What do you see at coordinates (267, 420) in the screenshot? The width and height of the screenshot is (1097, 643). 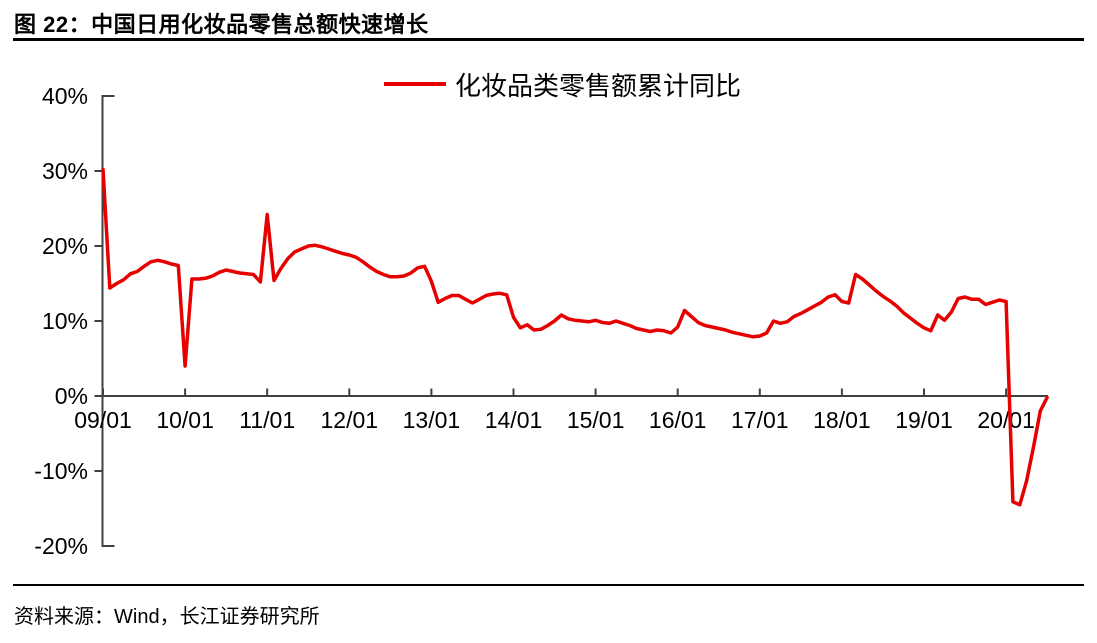 I see `x-tick-label: 11/01` at bounding box center [267, 420].